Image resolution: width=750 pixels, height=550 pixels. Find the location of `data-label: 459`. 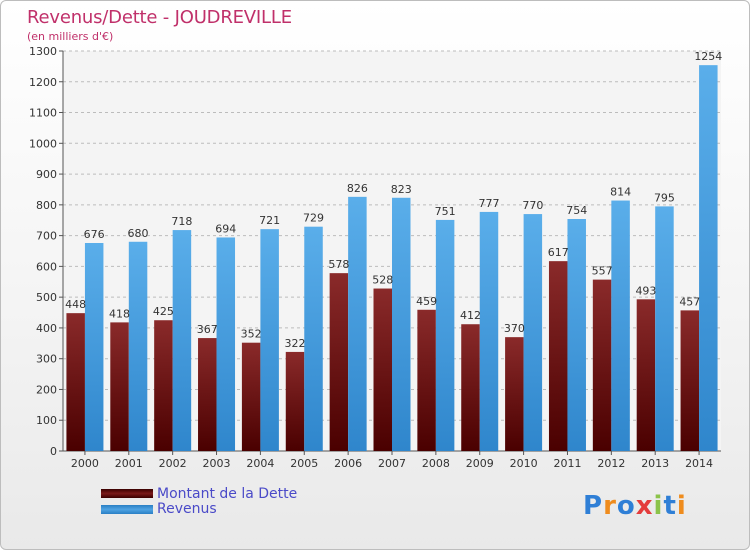

data-label: 459 is located at coordinates (426, 301).